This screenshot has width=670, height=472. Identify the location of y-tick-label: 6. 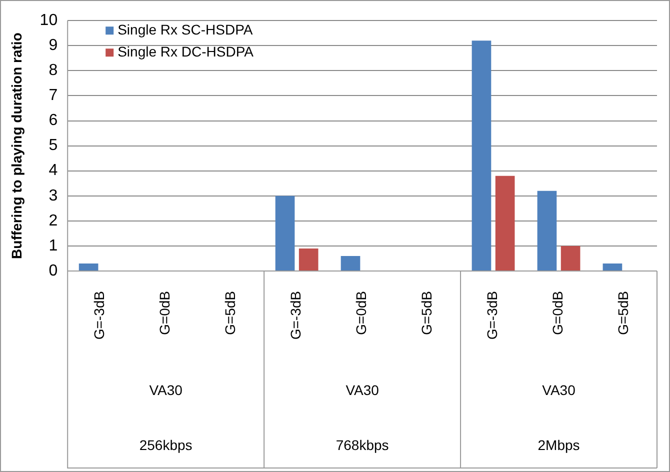
(53, 121).